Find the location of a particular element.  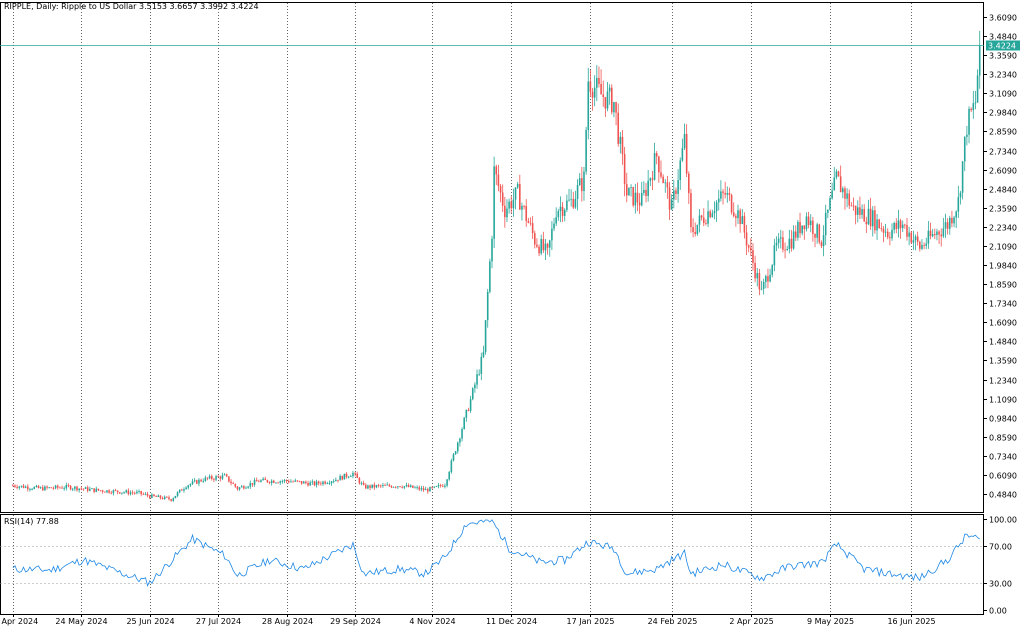

x-tick-label: 22 Apr 2024 is located at coordinates (19, 621).